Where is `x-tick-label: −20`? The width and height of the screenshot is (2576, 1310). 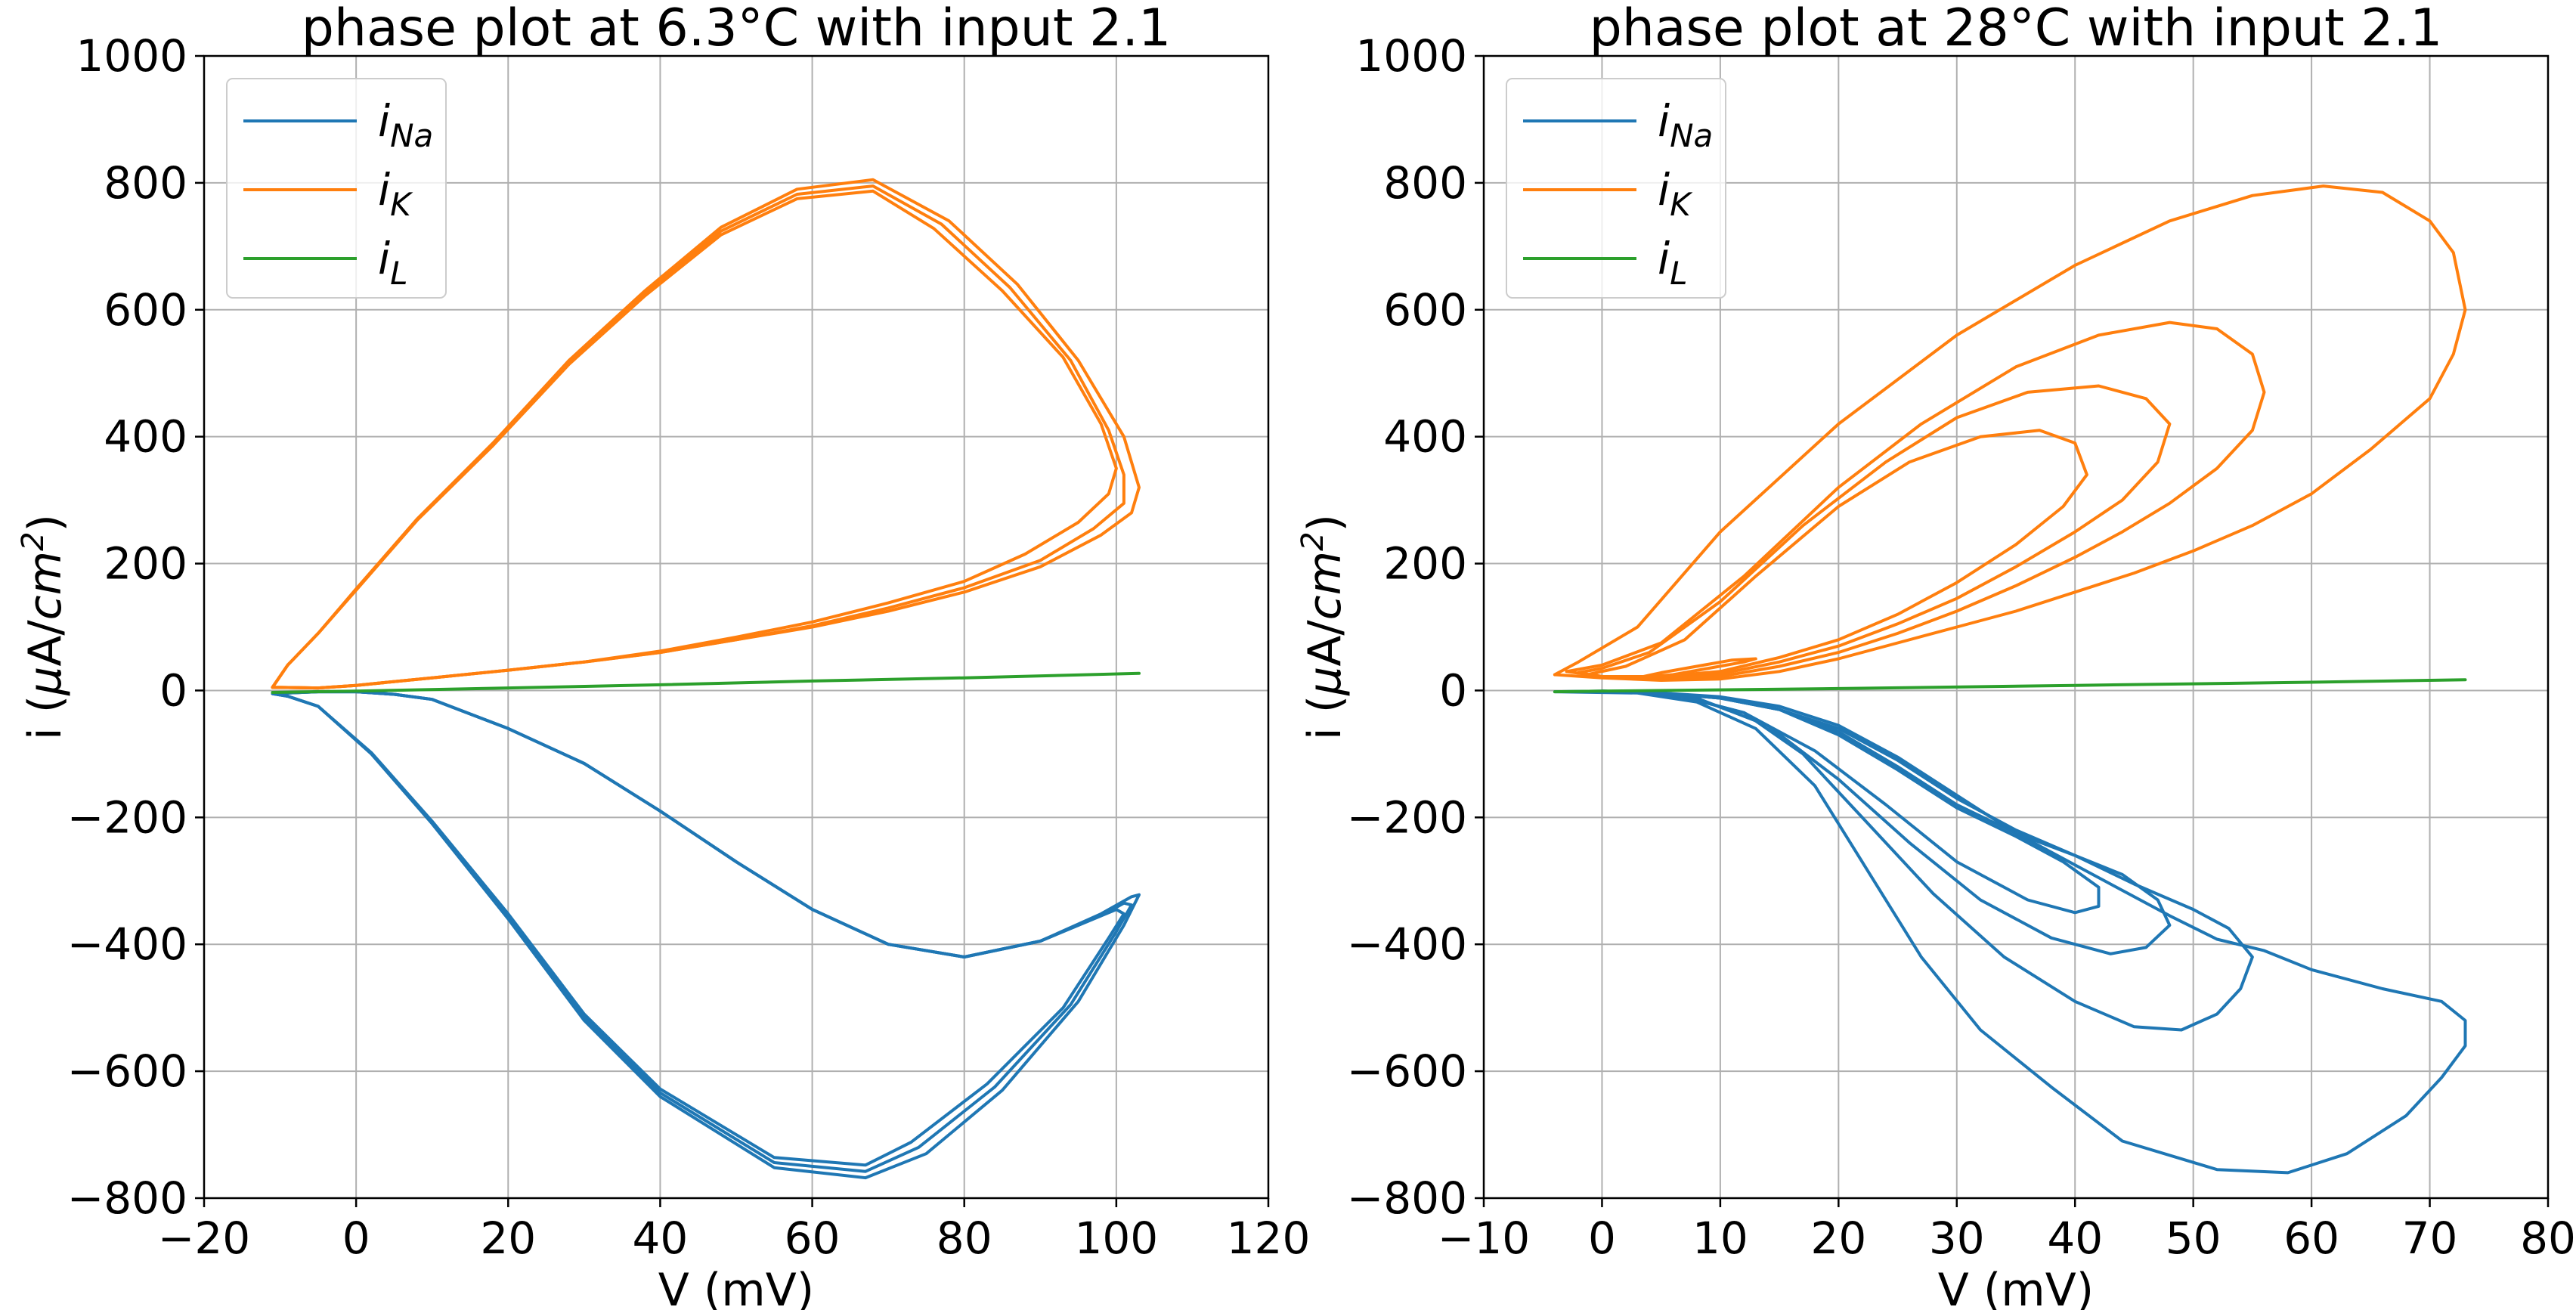 x-tick-label: −20 is located at coordinates (204, 1238).